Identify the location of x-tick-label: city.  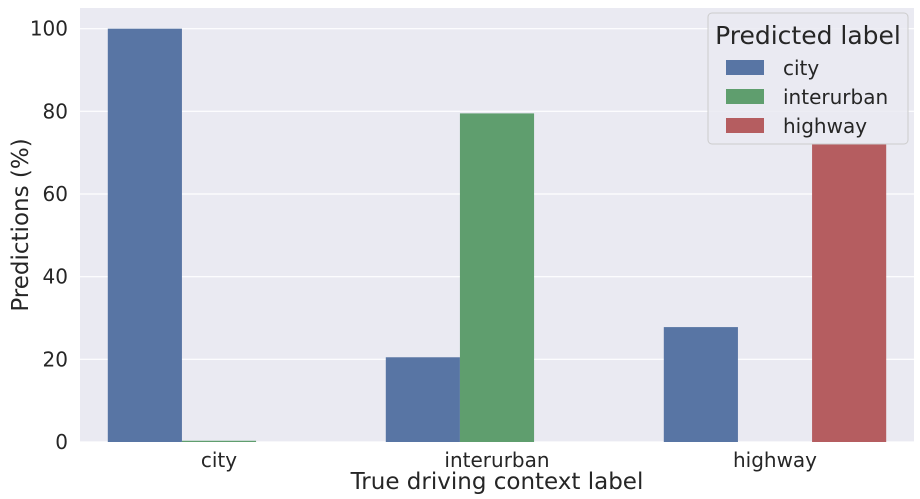
(219, 460).